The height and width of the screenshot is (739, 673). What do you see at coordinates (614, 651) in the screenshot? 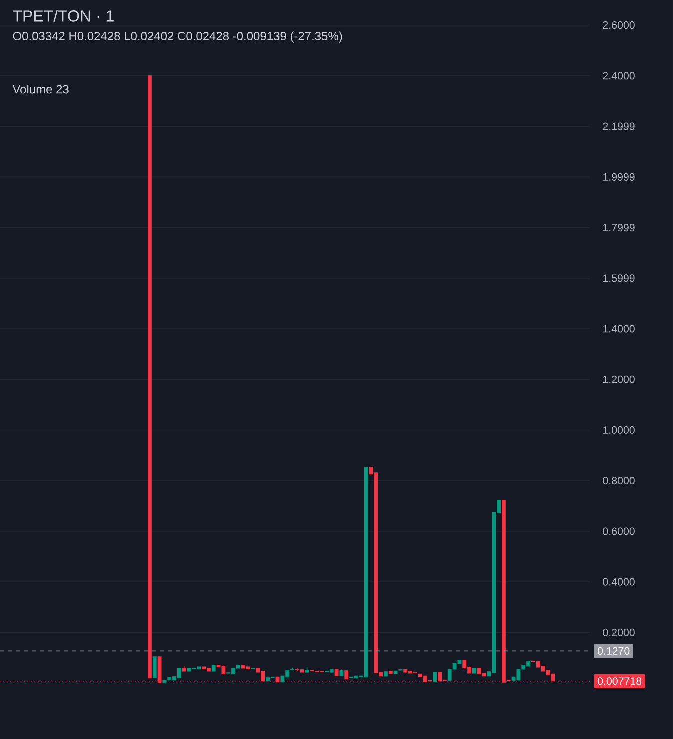
I see `ref-line-label: 0.1270` at bounding box center [614, 651].